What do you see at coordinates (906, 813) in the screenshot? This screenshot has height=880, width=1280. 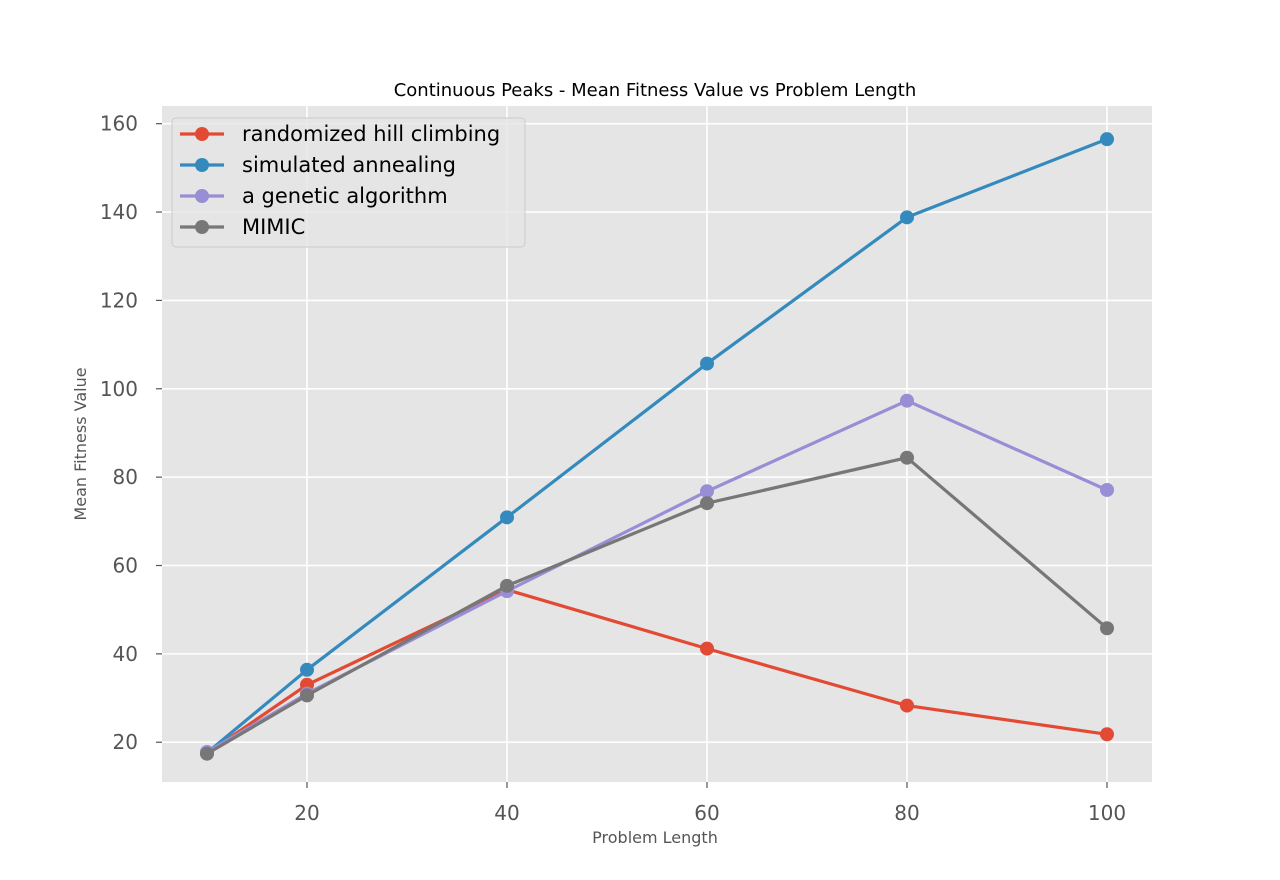 I see `x-tick-label: 80` at bounding box center [906, 813].